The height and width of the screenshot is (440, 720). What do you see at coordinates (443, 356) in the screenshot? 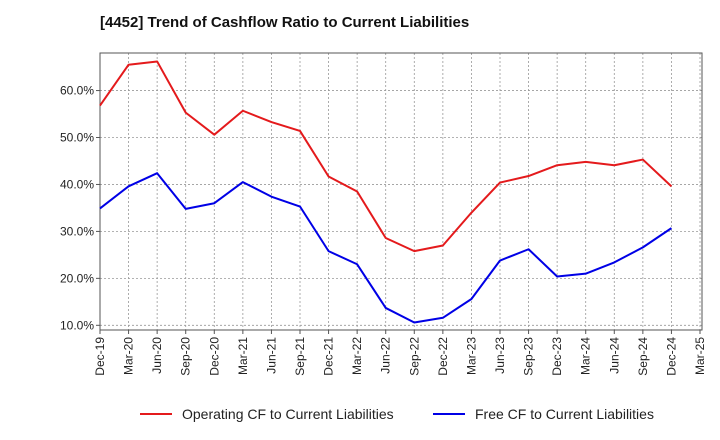
I see `x-tick-label: Dec-22` at bounding box center [443, 356].